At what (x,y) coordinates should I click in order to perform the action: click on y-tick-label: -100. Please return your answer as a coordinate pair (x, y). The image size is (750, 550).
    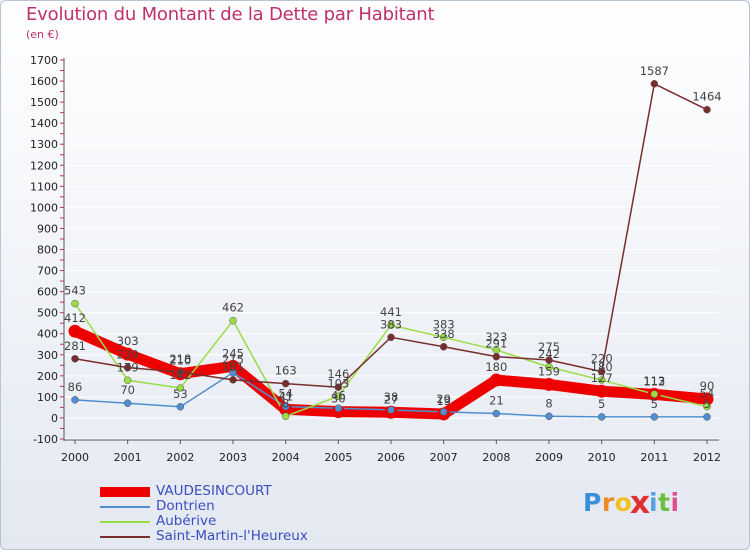
    Looking at the image, I should click on (45, 439).